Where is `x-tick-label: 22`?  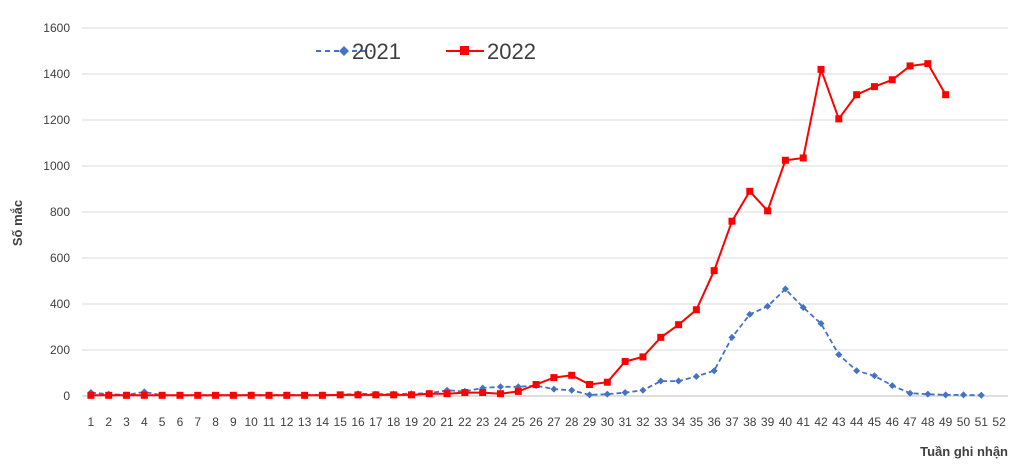
x-tick-label: 22 is located at coordinates (465, 422).